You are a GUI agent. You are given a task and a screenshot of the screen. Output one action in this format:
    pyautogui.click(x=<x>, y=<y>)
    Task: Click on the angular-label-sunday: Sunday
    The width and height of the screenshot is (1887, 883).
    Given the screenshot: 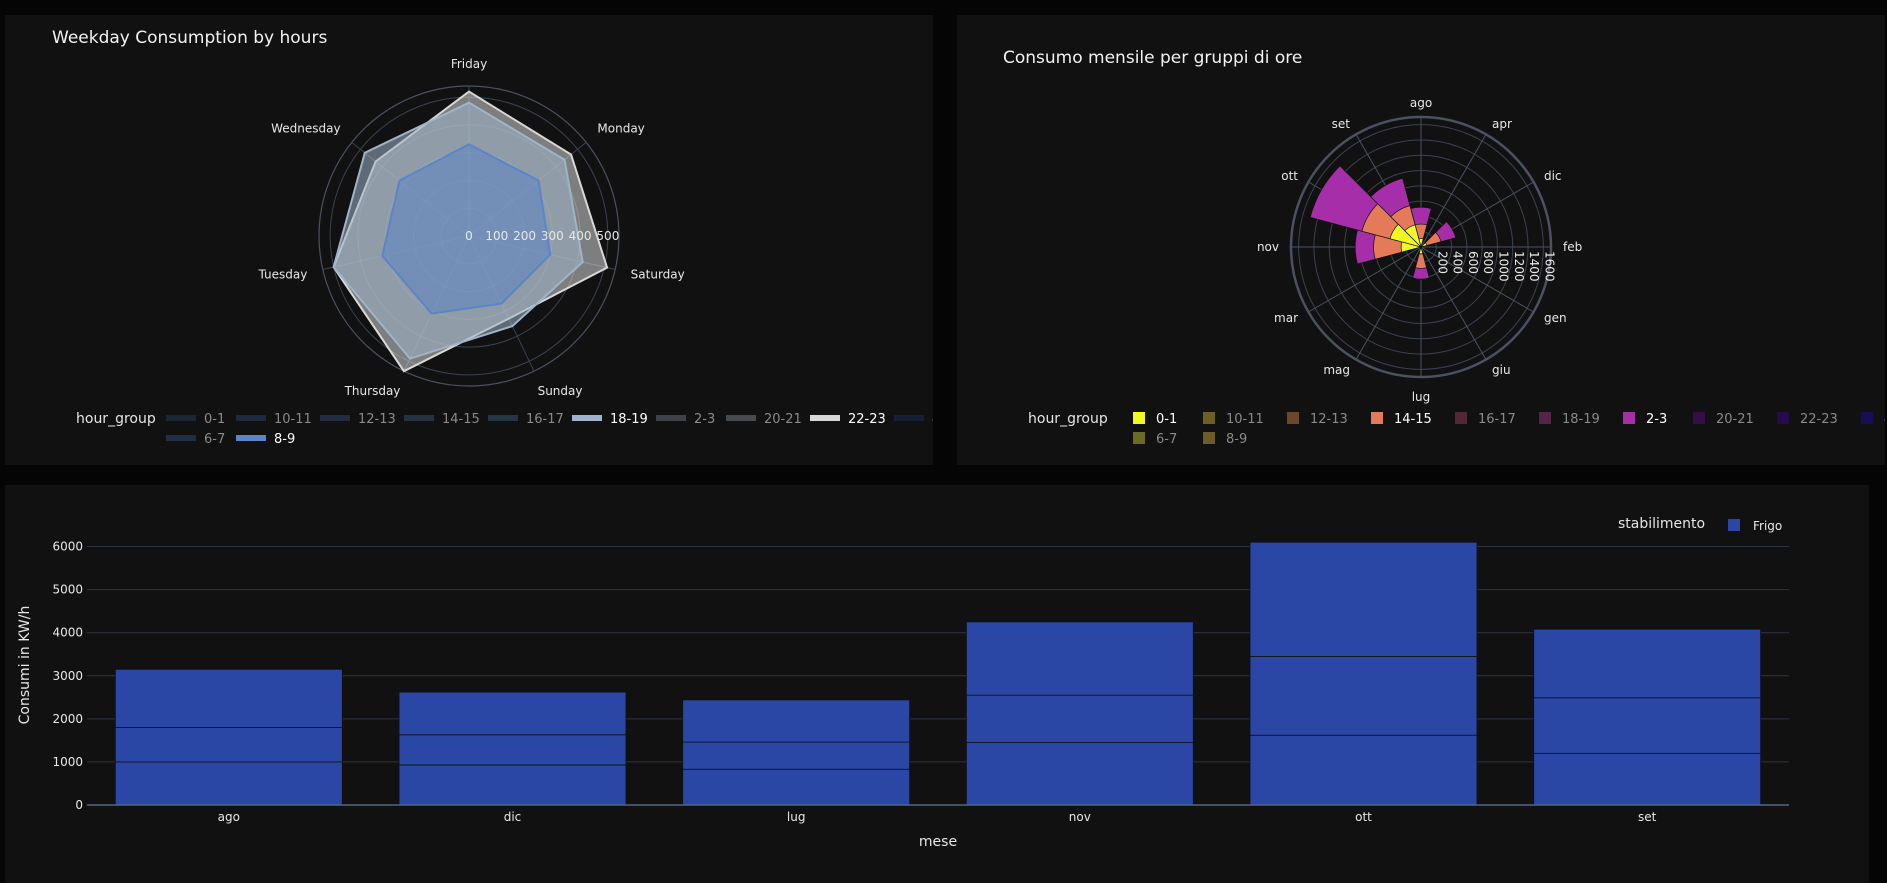 What is the action you would take?
    pyautogui.click(x=560, y=391)
    